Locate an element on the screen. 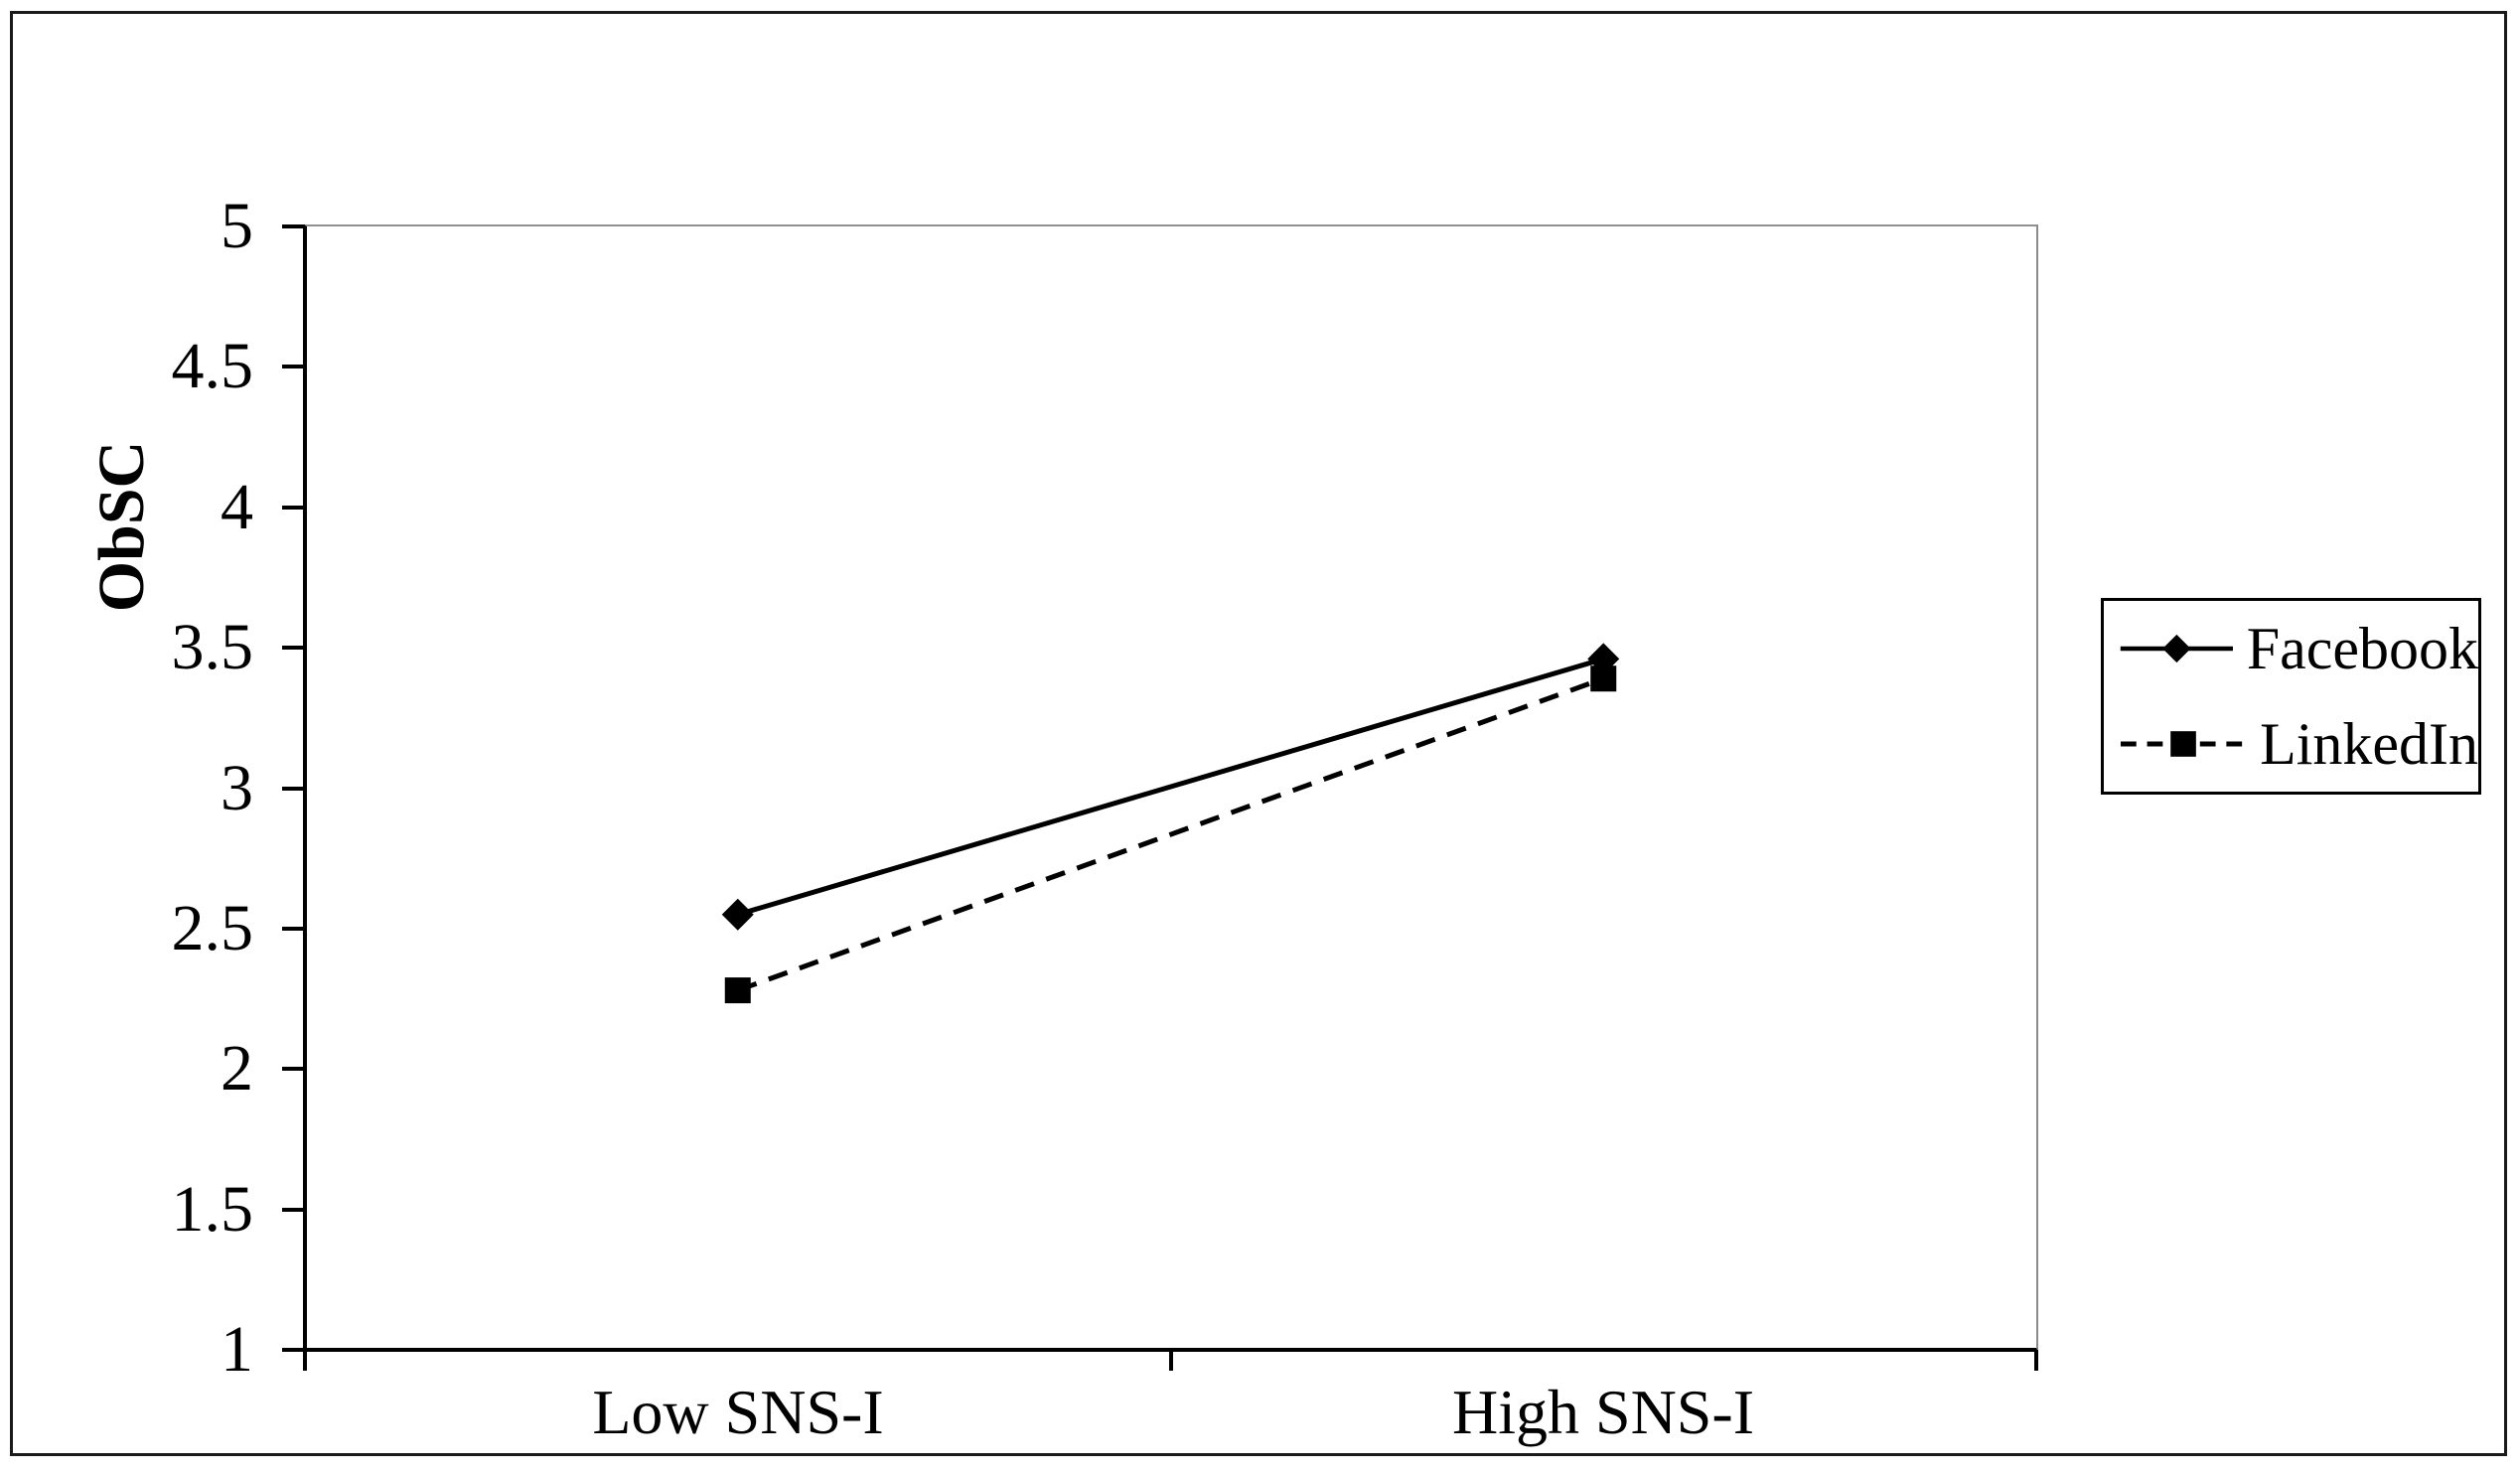  y-tick-label-5: 5 is located at coordinates (237, 226).